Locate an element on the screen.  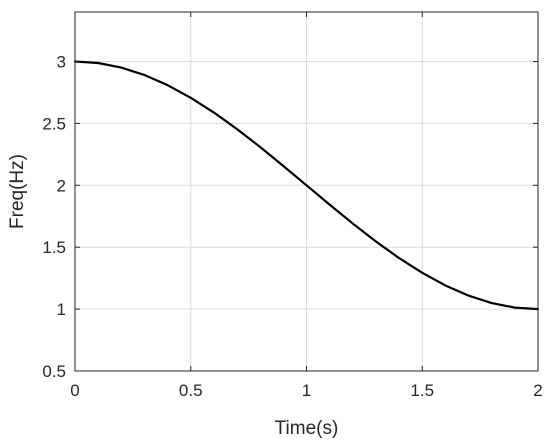
x-tick-label: 1.5 is located at coordinates (422, 390).